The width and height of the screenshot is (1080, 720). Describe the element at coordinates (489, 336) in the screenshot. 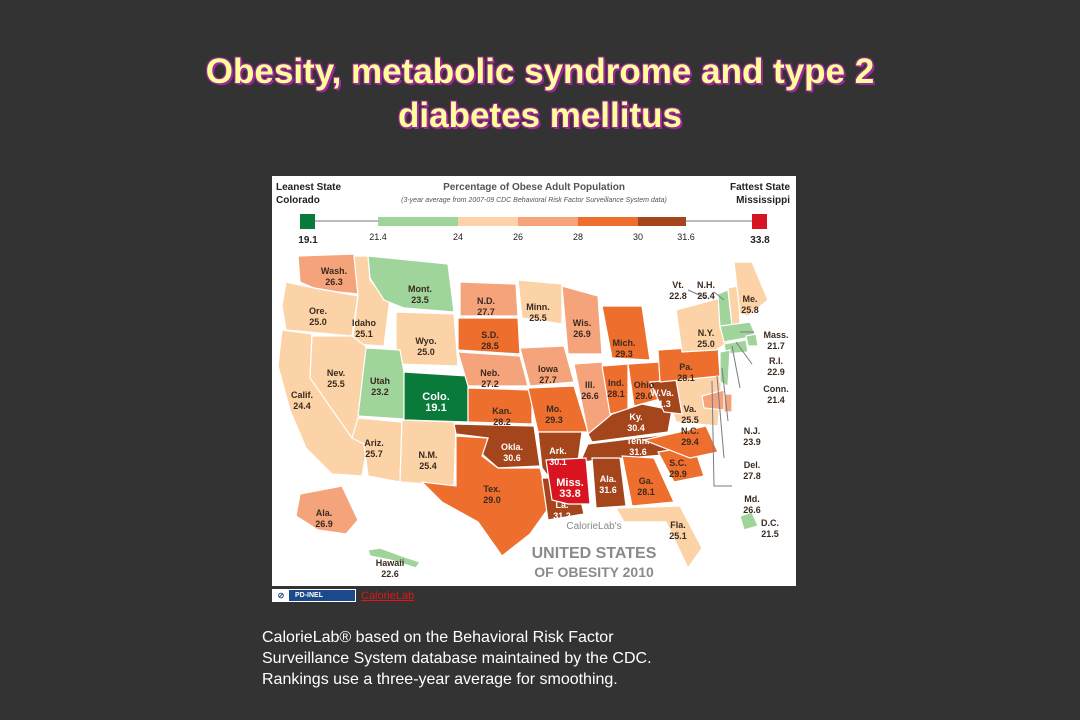

I see `state-shape-sd` at that location.